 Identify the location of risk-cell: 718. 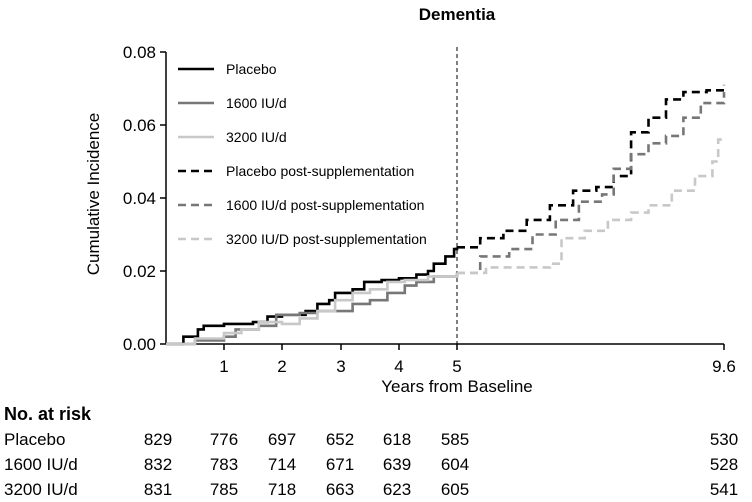
(282, 489).